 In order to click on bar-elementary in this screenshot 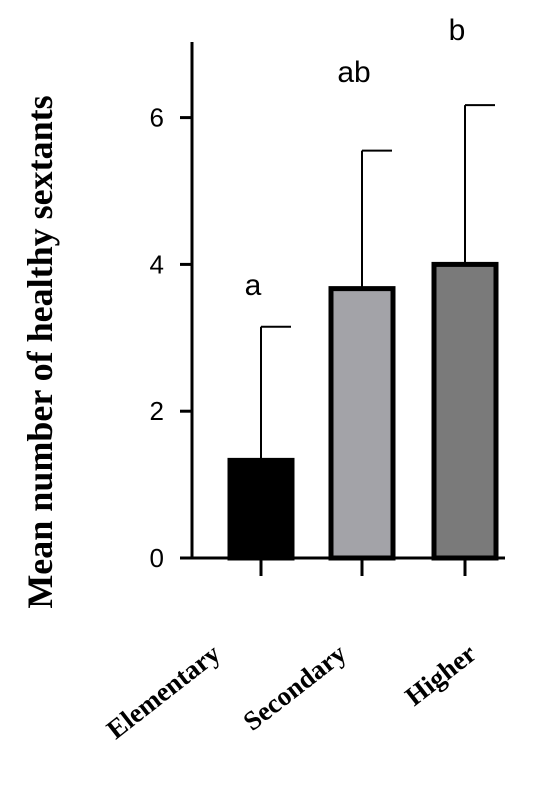, I will do `click(261, 509)`.